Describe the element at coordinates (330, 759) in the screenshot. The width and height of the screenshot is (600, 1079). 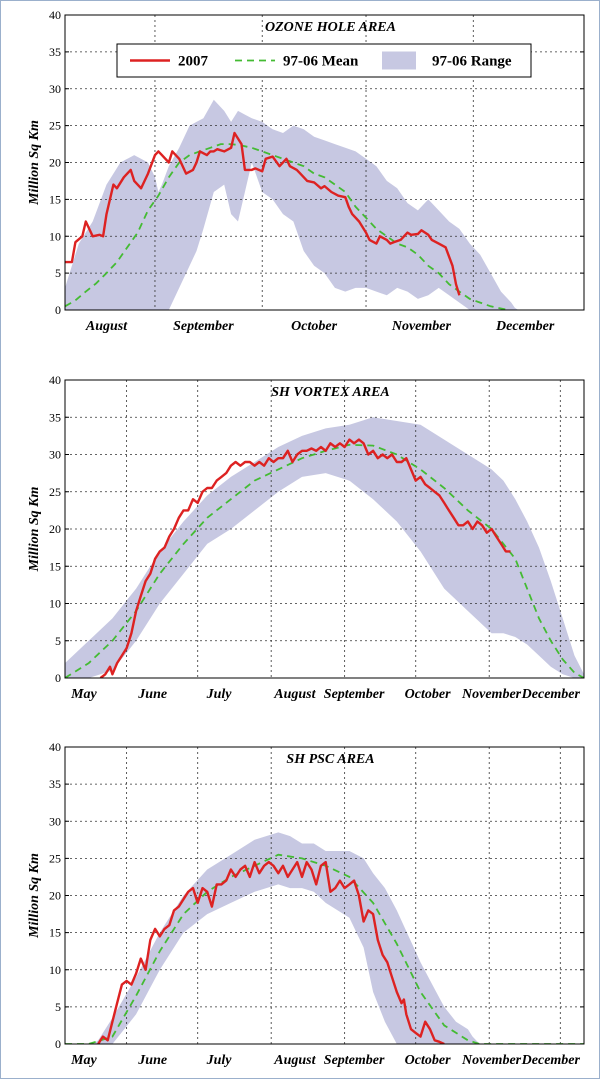
I see `chart-title: SH PSC AREA` at that location.